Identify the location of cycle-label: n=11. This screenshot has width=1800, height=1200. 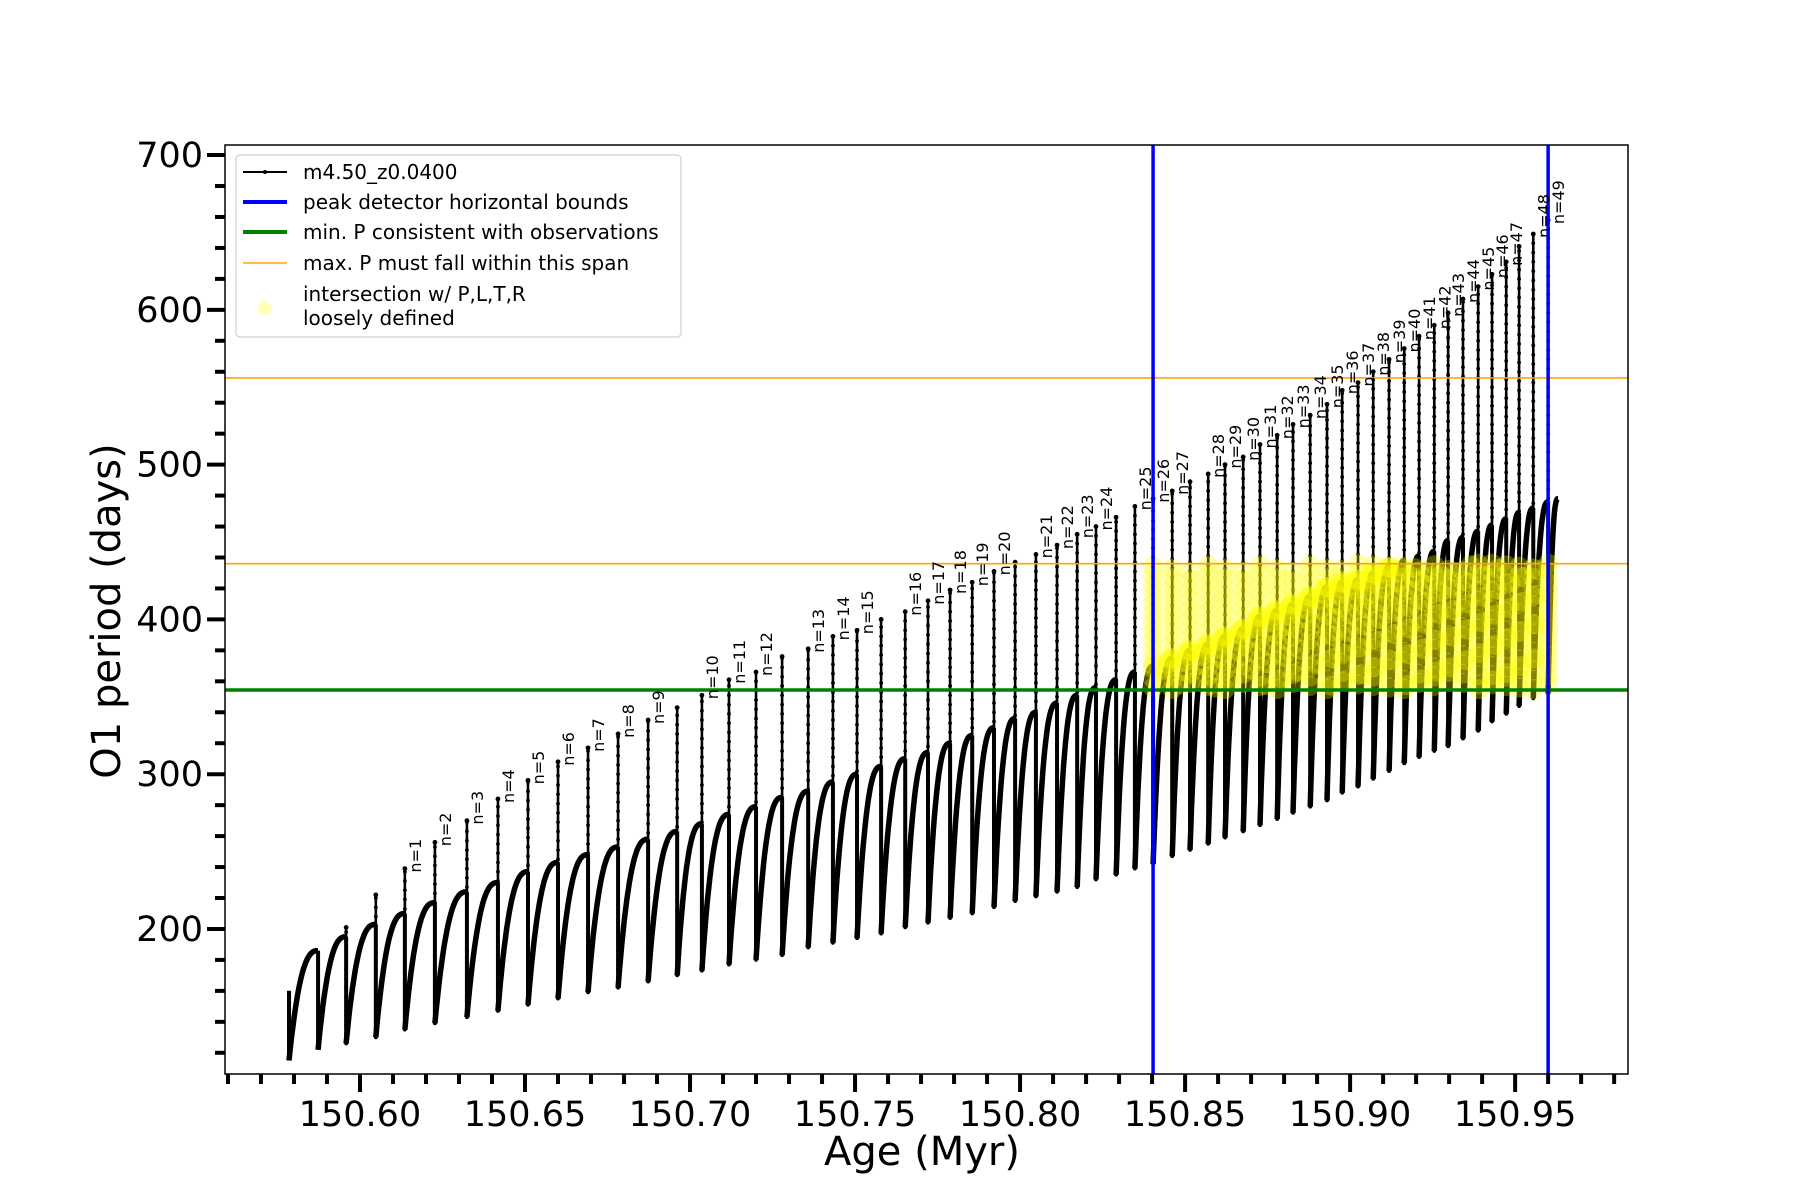
(739, 662).